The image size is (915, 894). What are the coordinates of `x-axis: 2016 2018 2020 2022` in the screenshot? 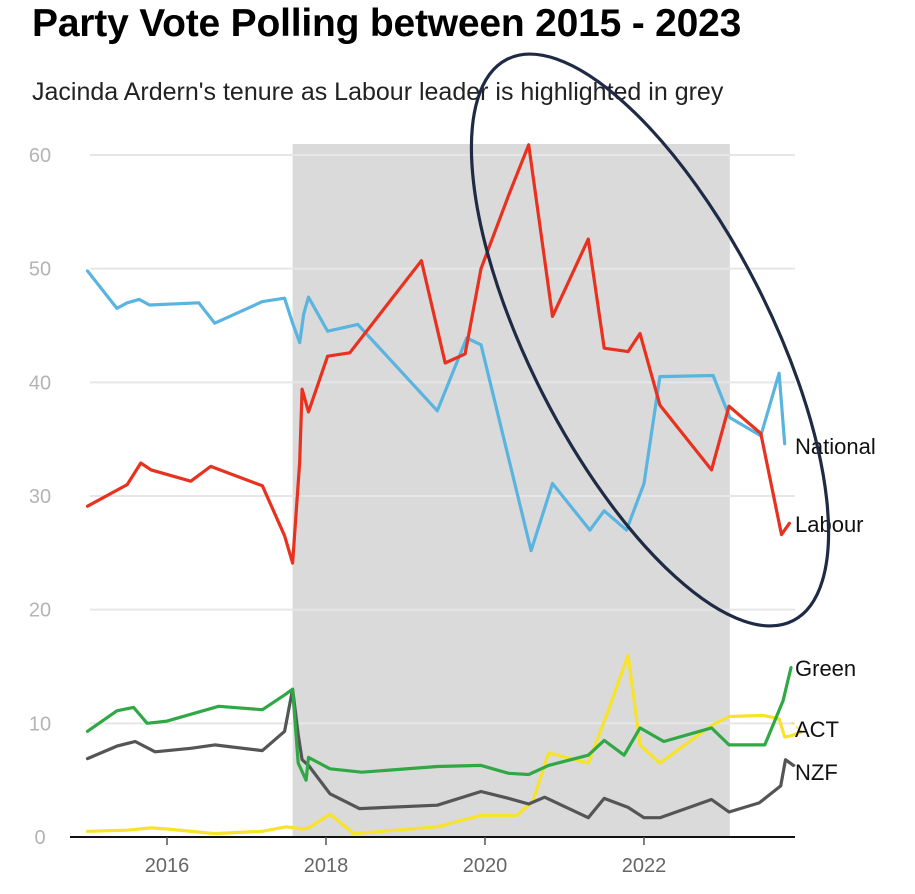 It's located at (432, 856).